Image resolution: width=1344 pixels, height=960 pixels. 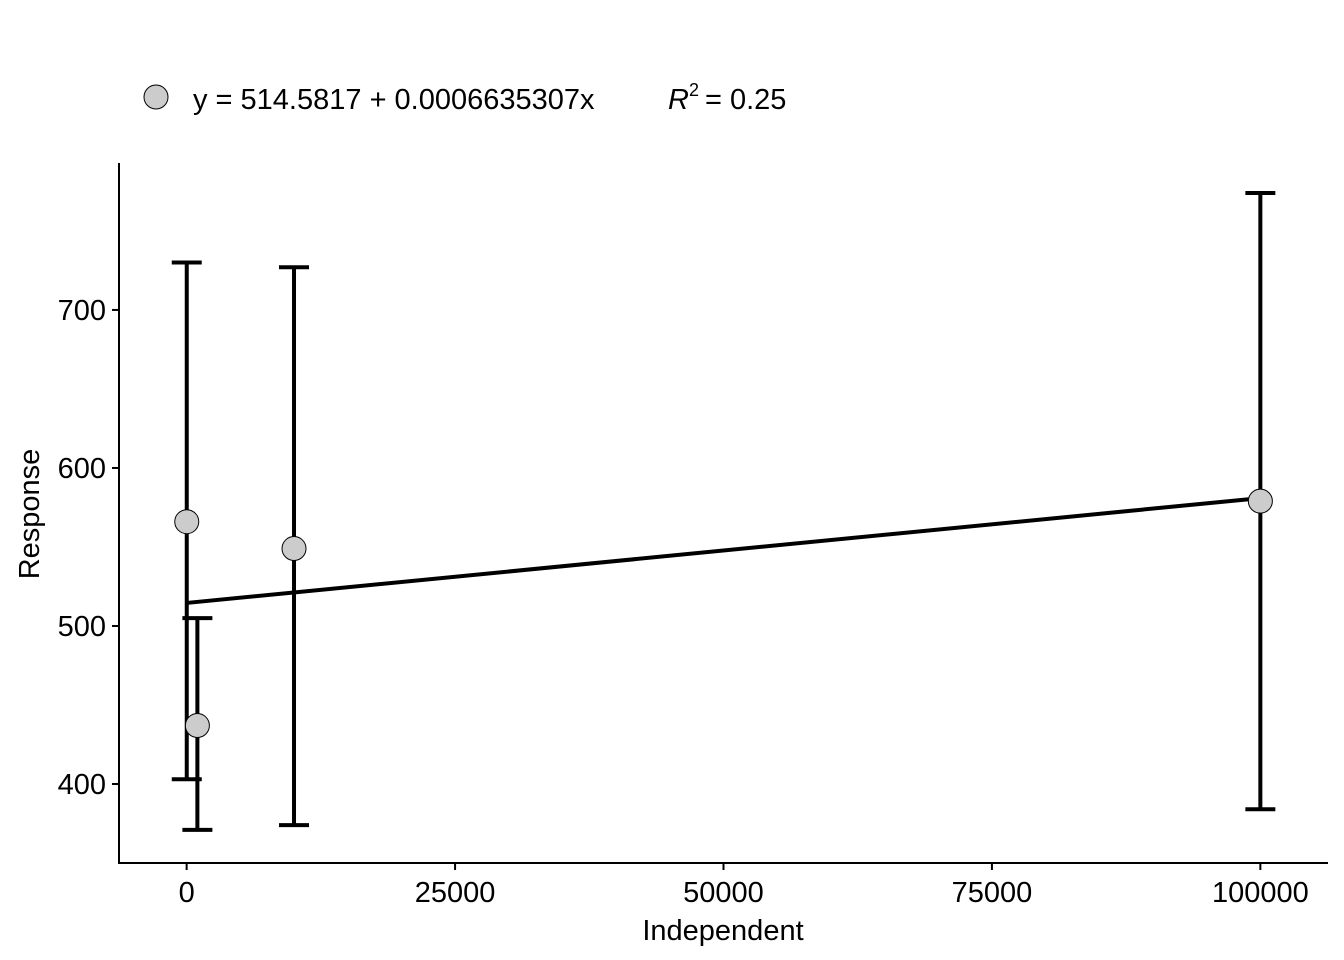 I want to click on legend: y = 514.5817 + 0.0006635307x R2 = 0.25, so click(x=464, y=98).